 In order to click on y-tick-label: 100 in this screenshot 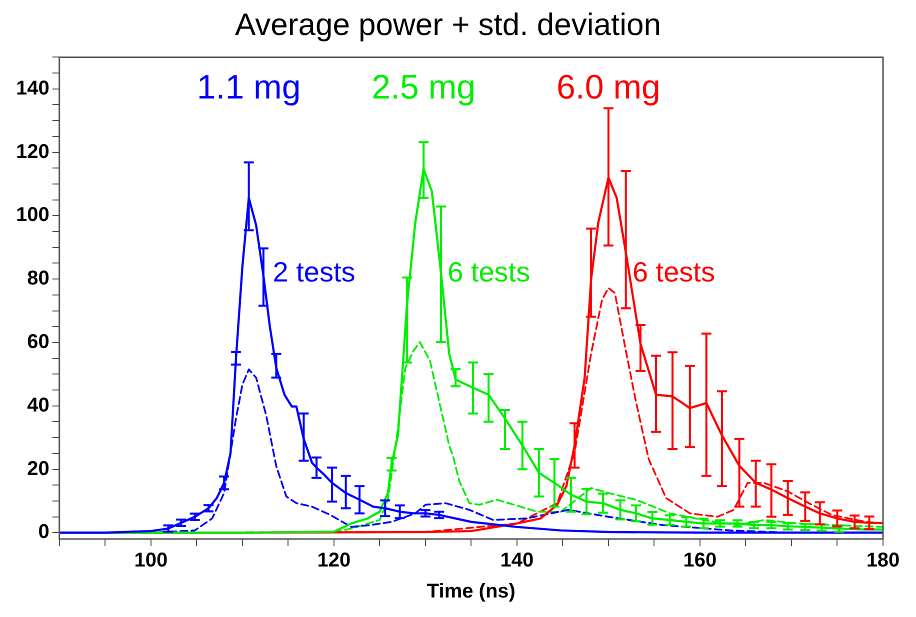, I will do `click(33, 215)`.